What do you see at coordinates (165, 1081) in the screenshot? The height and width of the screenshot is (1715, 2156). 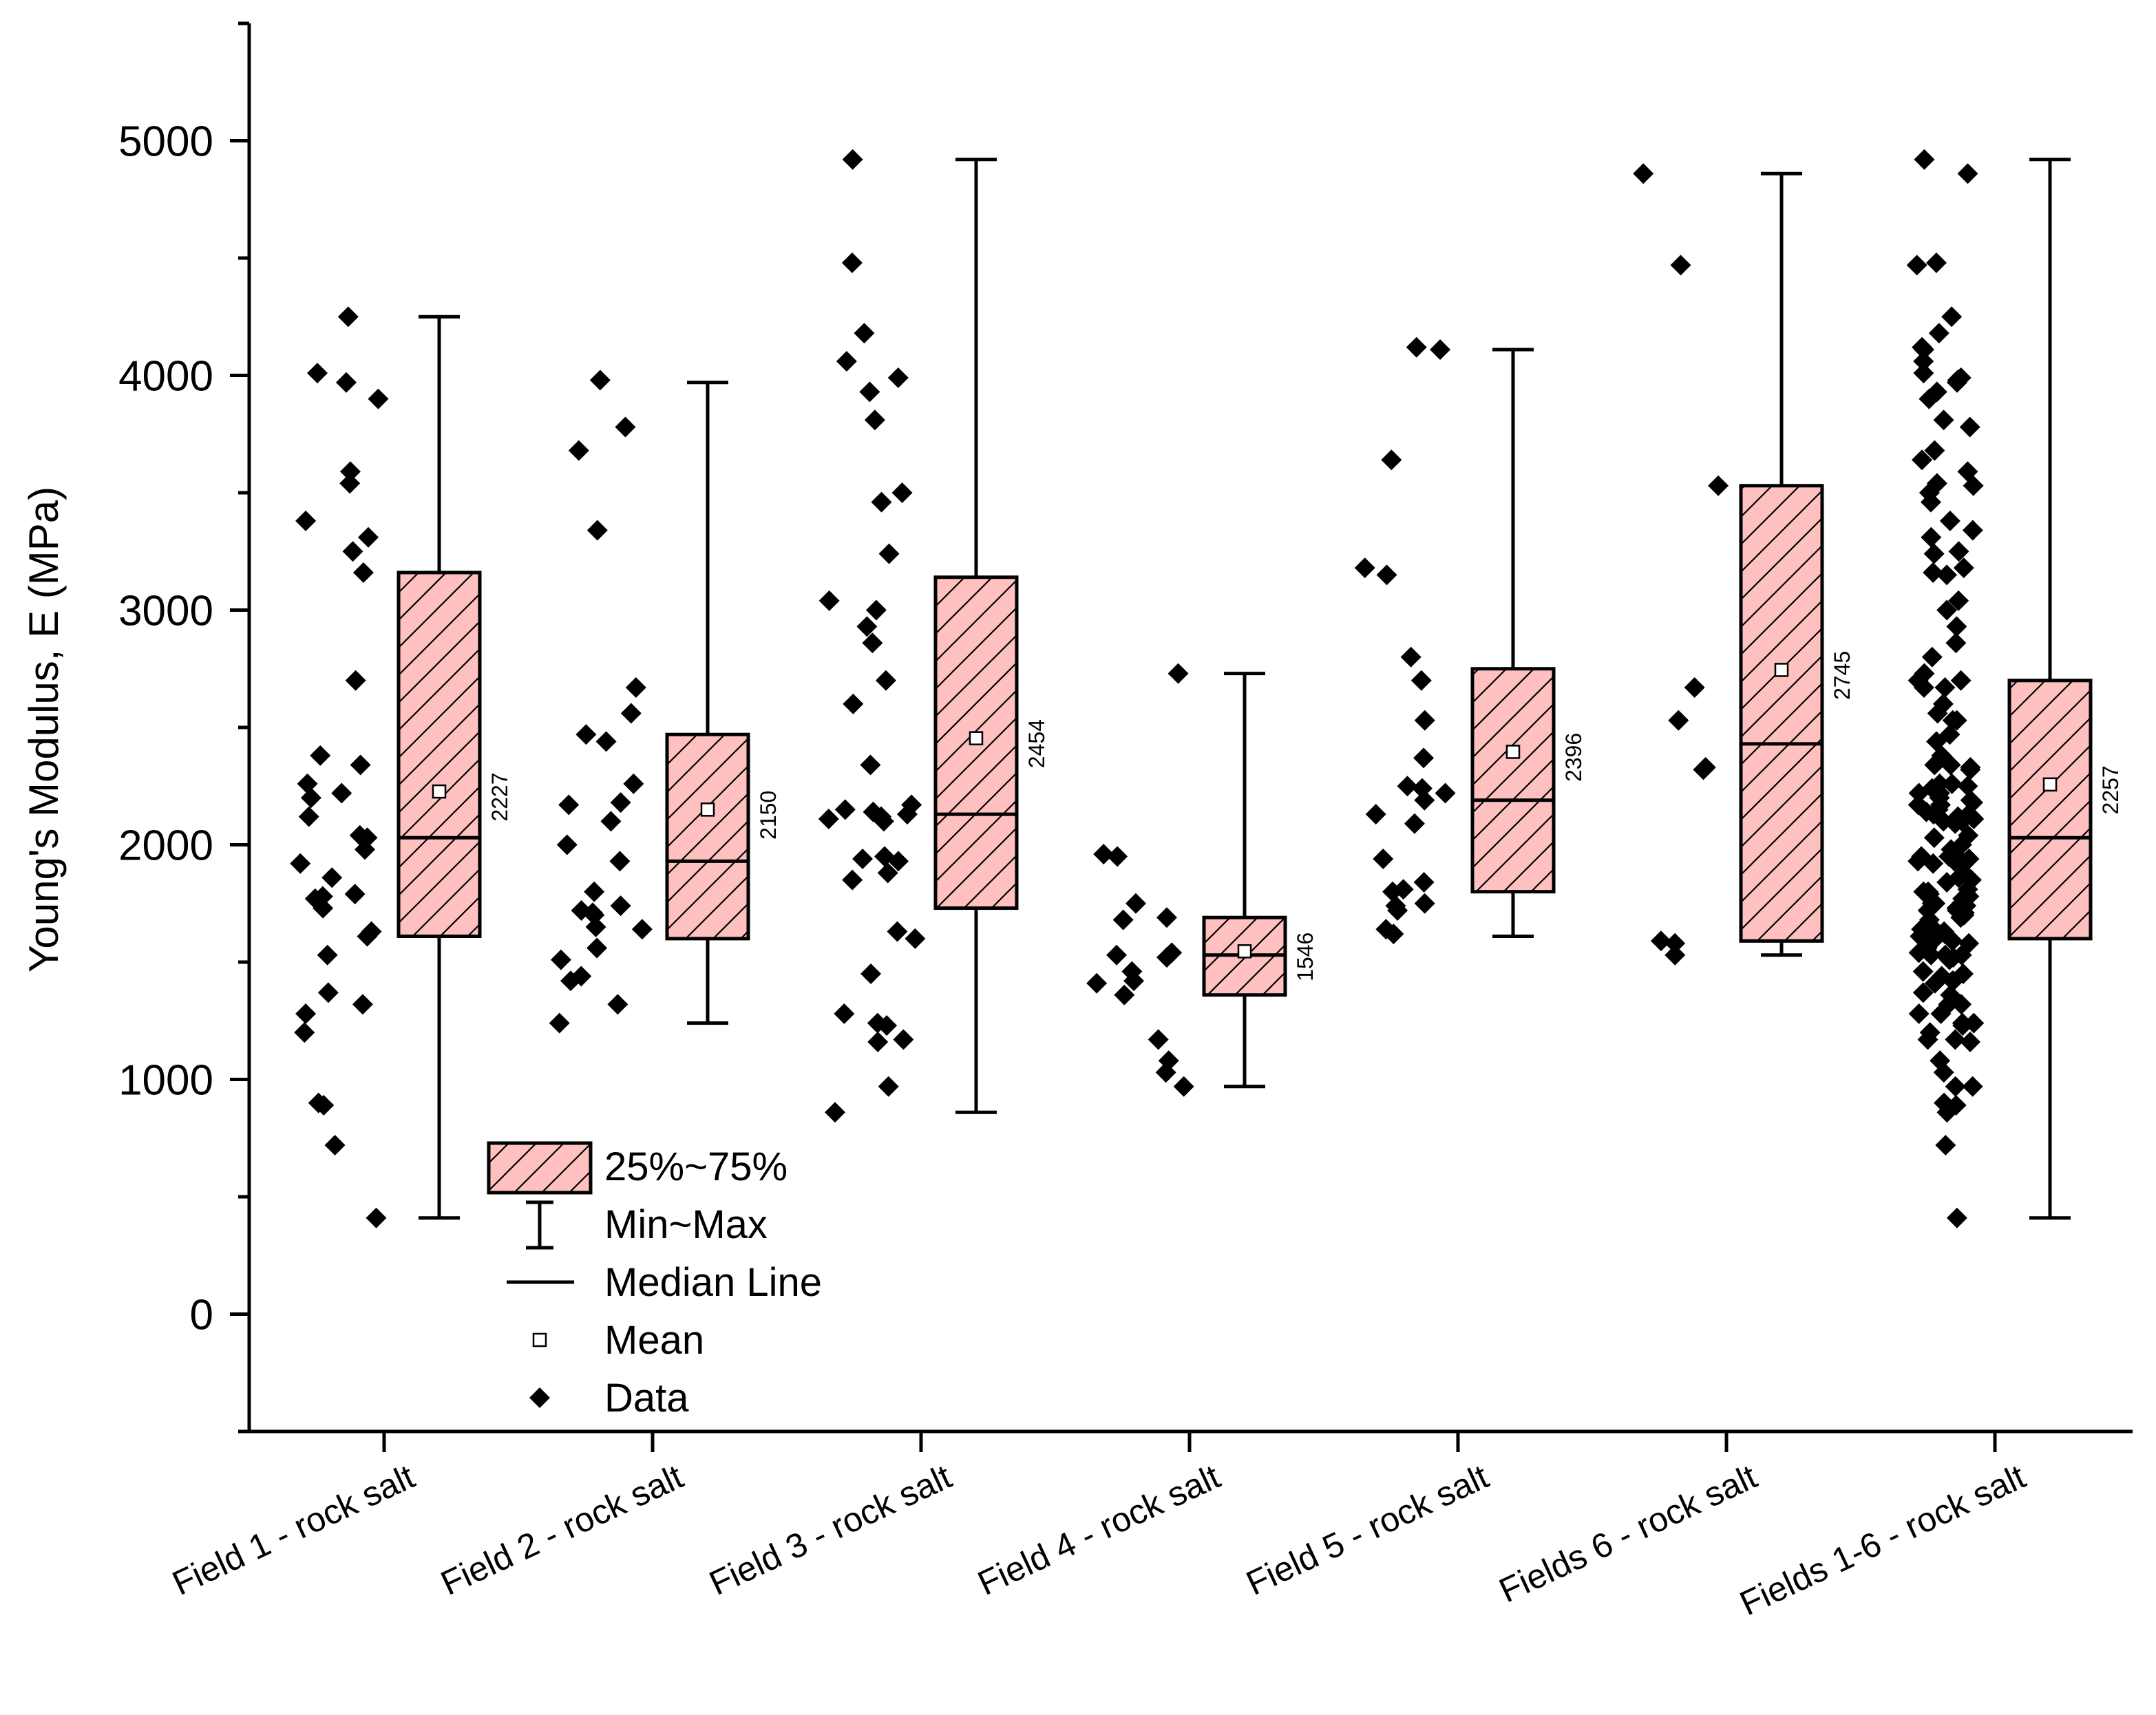 I see `y-tick-label: 1000` at bounding box center [165, 1081].